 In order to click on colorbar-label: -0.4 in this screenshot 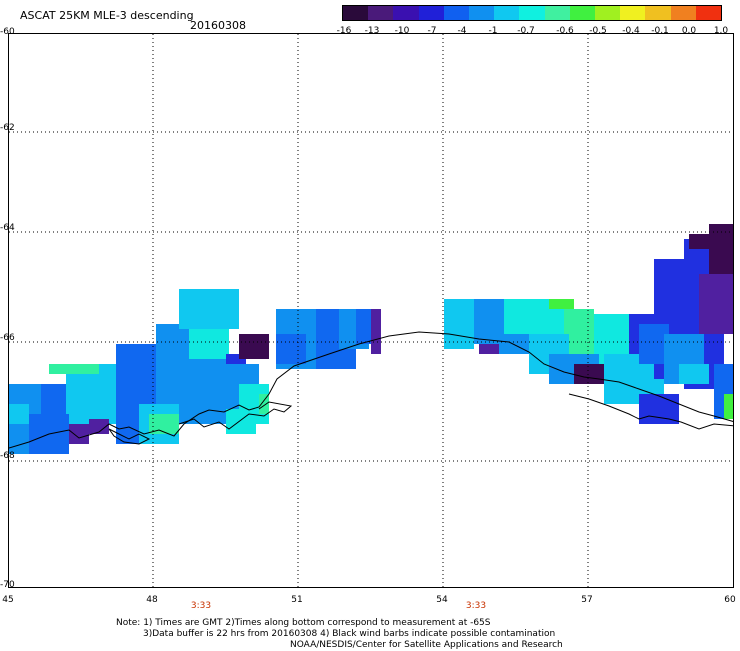, I will do `click(631, 31)`.